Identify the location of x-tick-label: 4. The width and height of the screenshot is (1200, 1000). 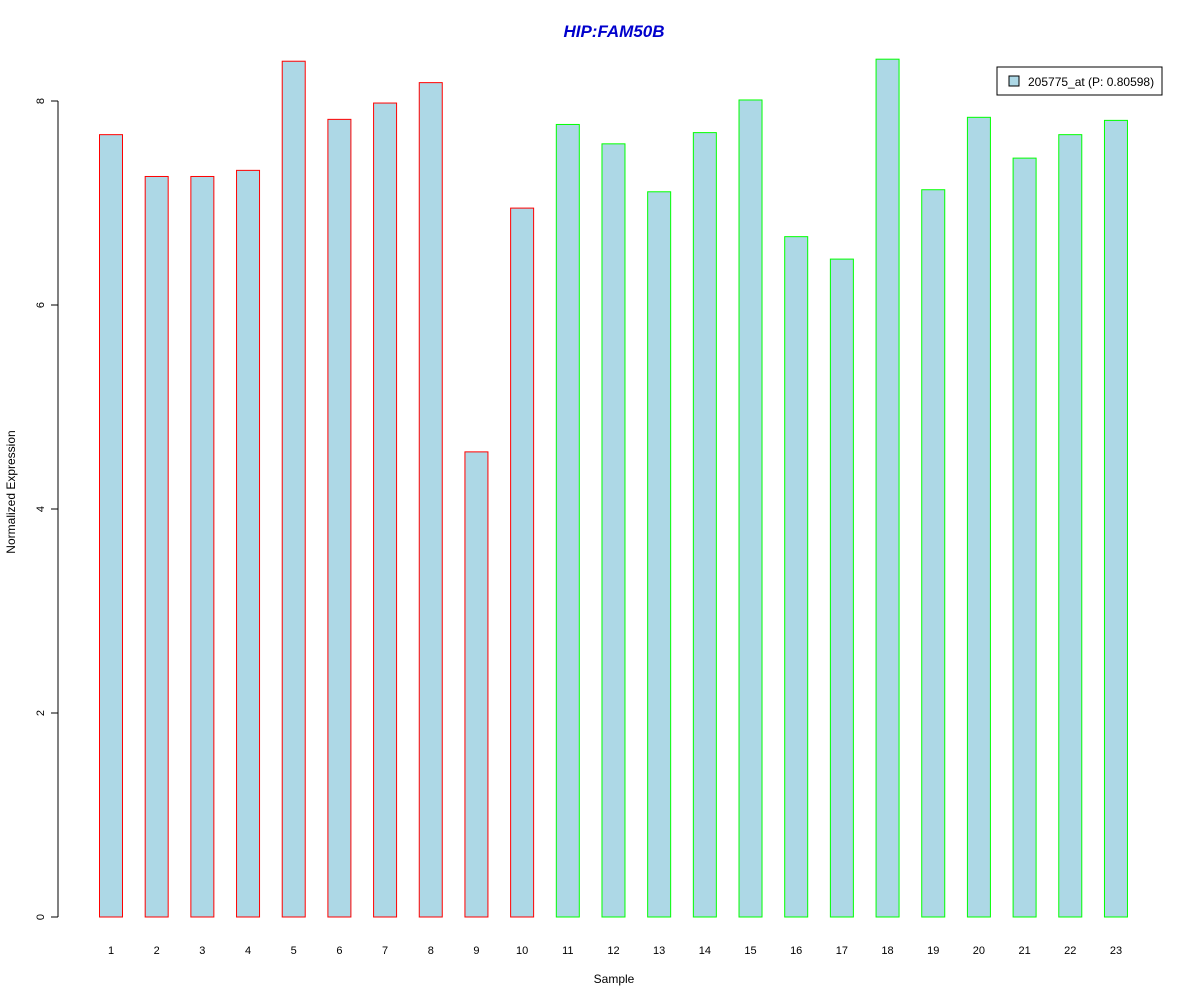
(248, 951).